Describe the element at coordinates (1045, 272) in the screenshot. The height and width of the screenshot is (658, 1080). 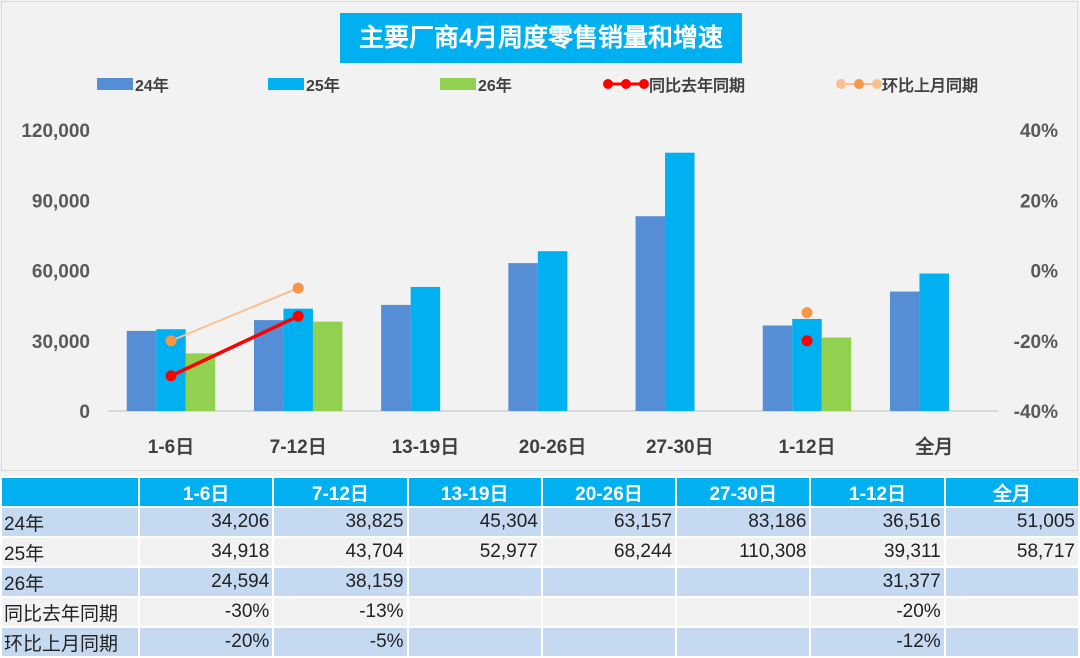
I see `y-right-tick-label: 0%` at that location.